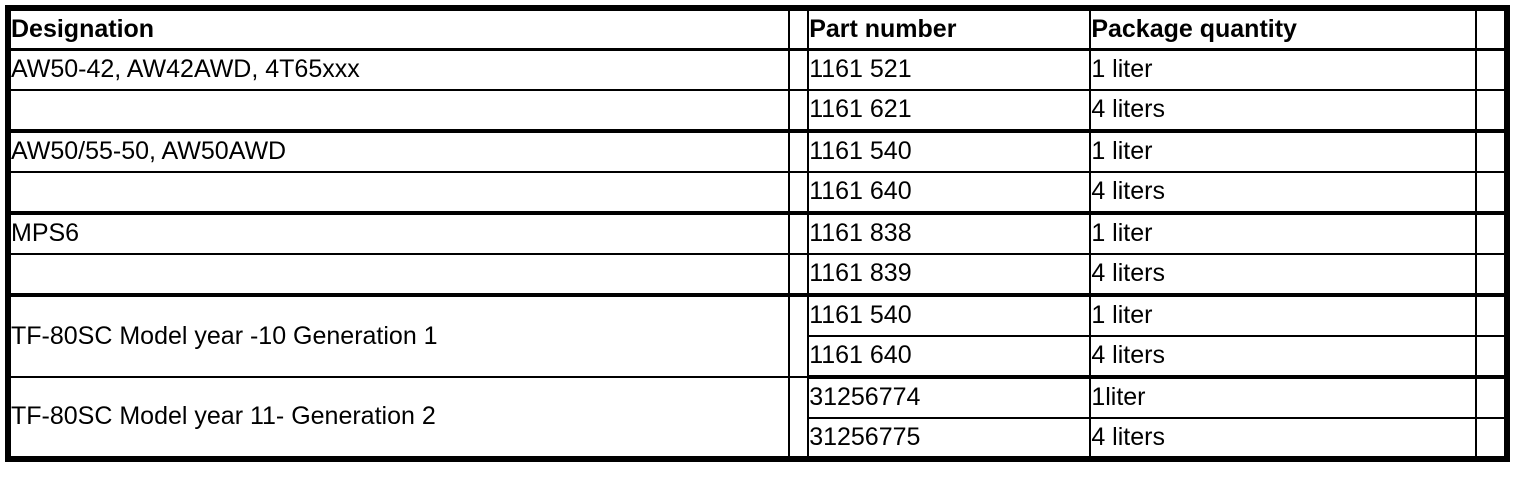  I want to click on end-spacer-column-header, so click(1491, 29).